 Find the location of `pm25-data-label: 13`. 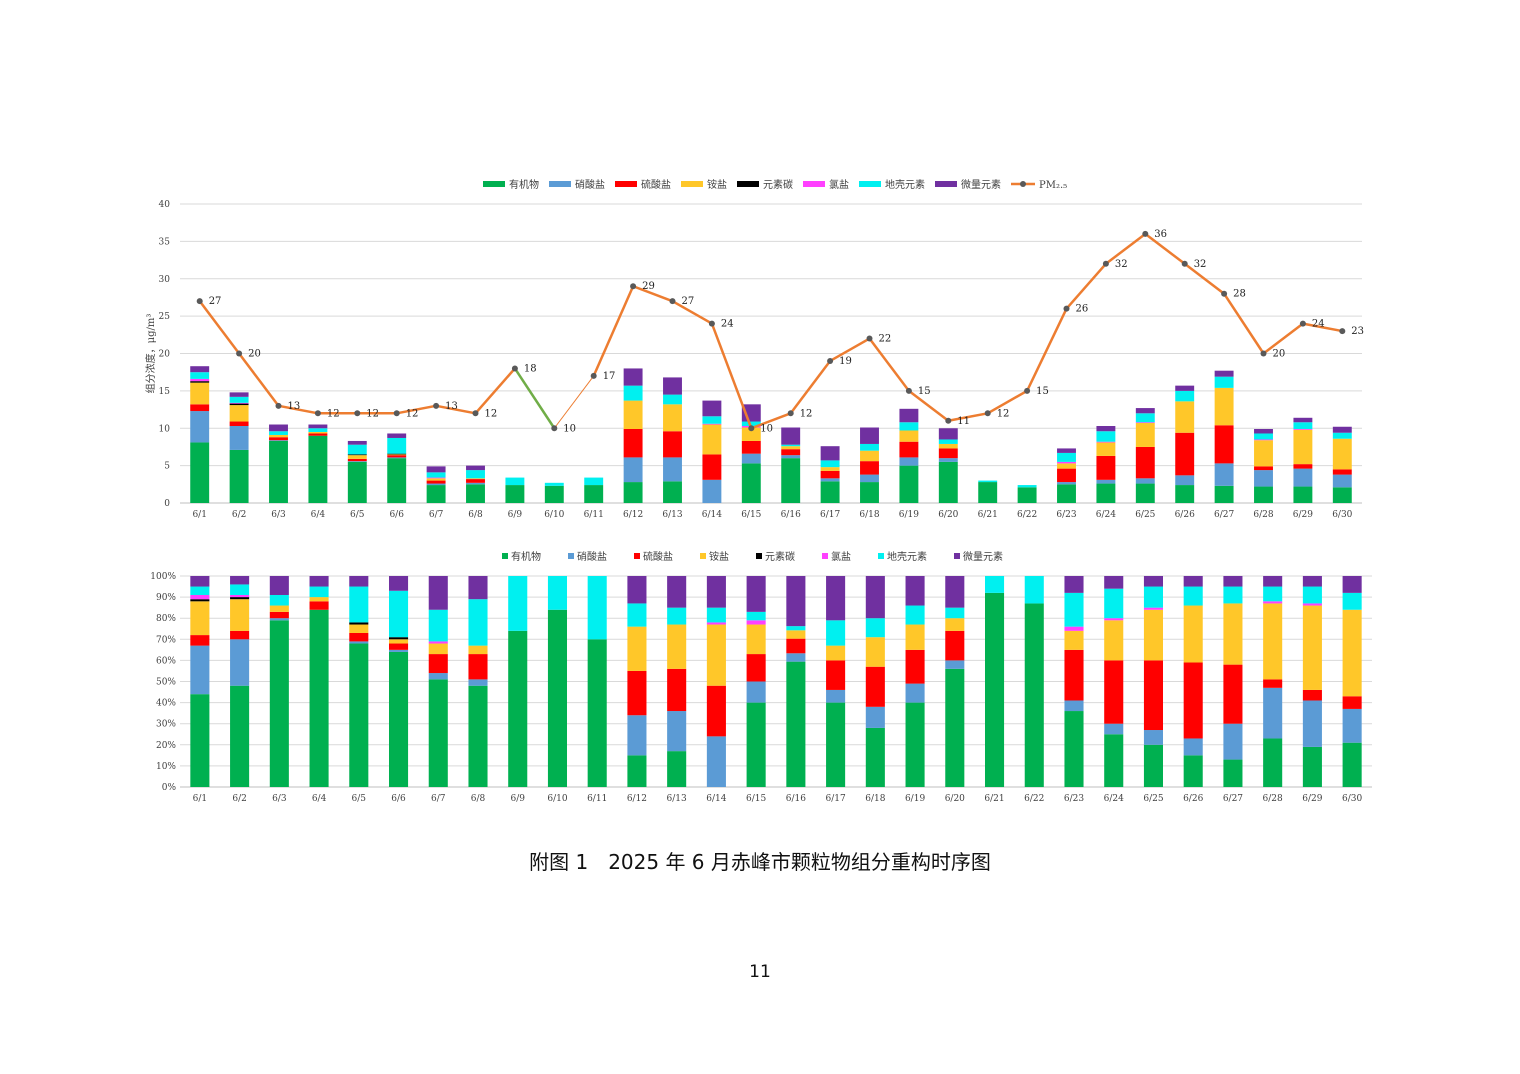

pm25-data-label: 13 is located at coordinates (451, 406).